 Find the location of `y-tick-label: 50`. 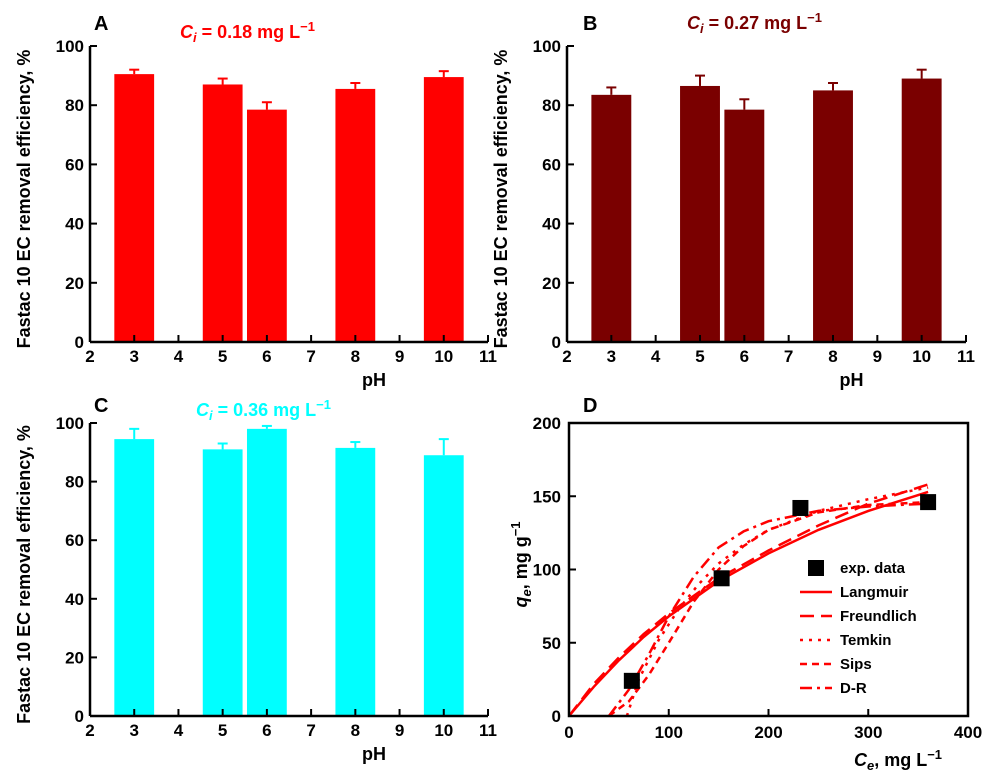

y-tick-label: 50 is located at coordinates (551, 643).